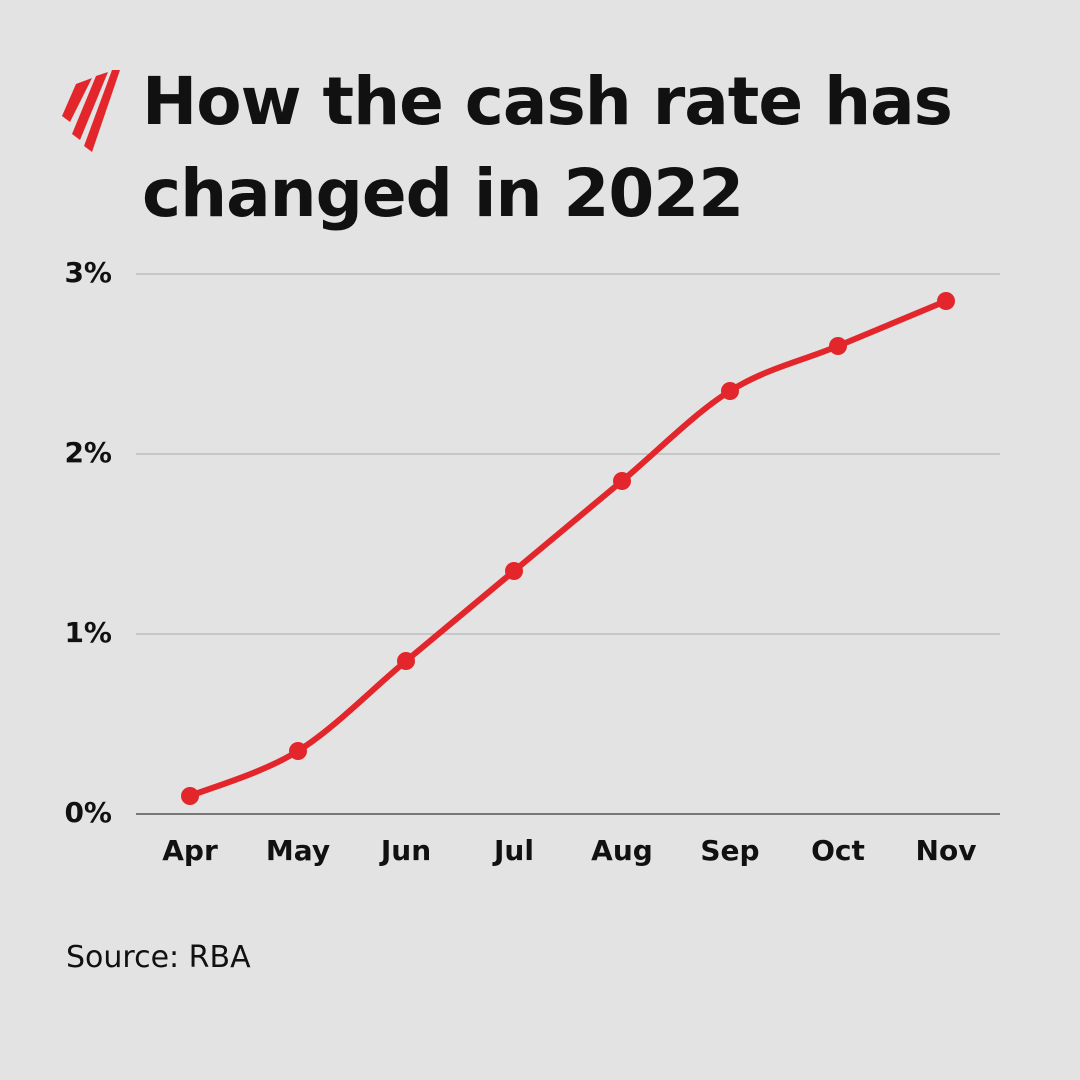 The height and width of the screenshot is (1080, 1080). I want to click on x-tick-label: Apr, so click(190, 850).